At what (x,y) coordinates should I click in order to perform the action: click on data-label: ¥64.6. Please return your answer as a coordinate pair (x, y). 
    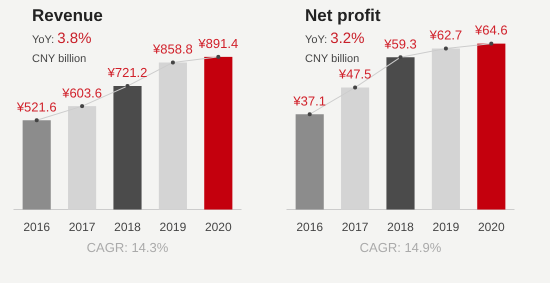
    Looking at the image, I should click on (491, 30).